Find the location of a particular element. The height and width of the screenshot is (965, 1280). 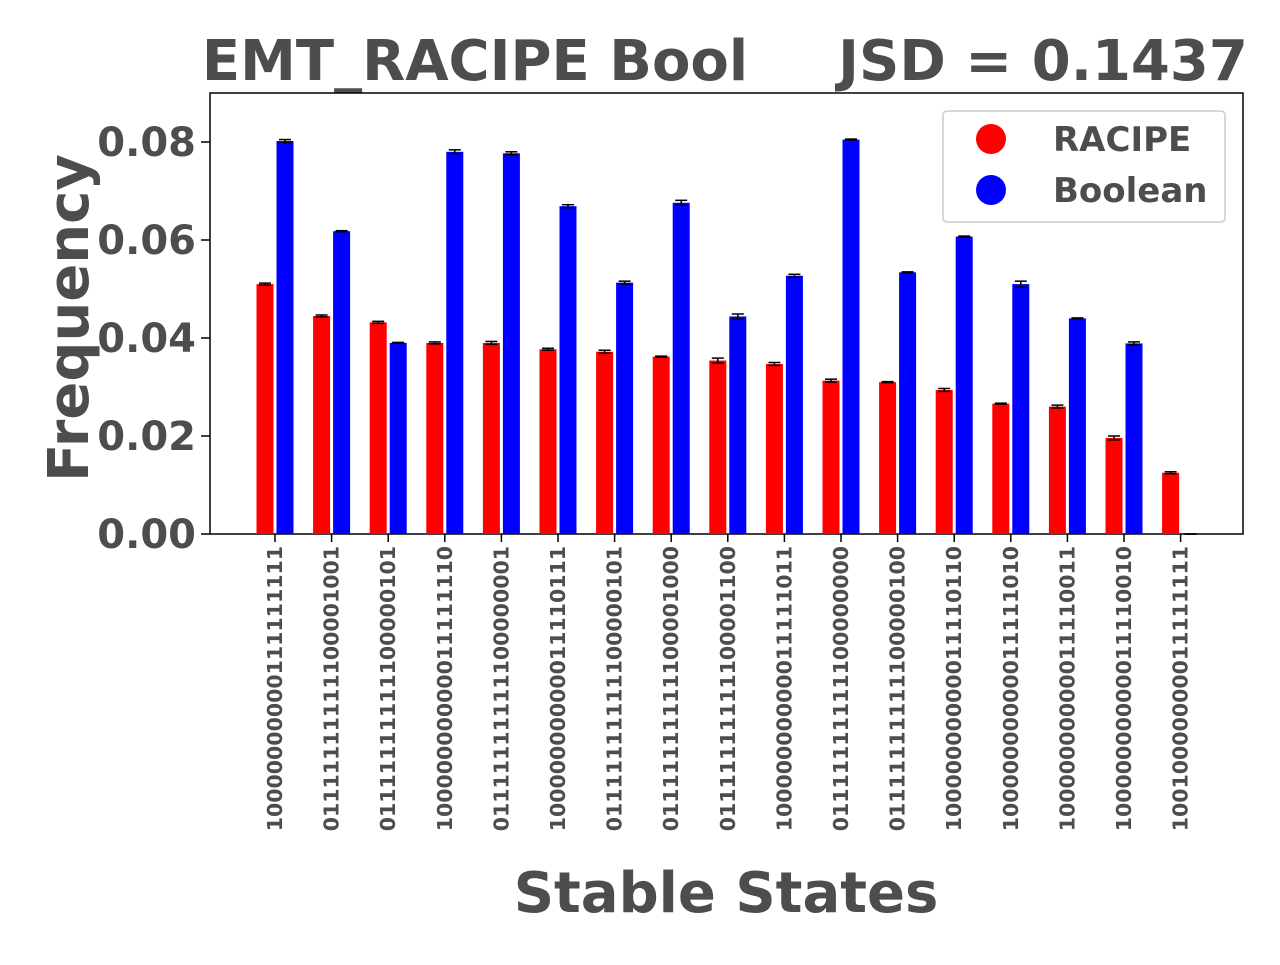

x-tick-label: 10000000000011111011 is located at coordinates (784, 688).